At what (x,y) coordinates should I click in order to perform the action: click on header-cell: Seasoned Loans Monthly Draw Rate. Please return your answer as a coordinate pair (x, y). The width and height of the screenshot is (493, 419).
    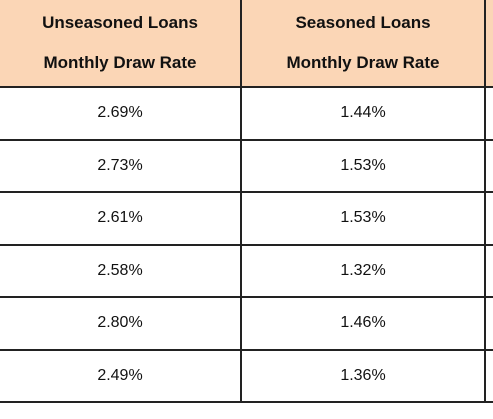
    Looking at the image, I should click on (364, 44).